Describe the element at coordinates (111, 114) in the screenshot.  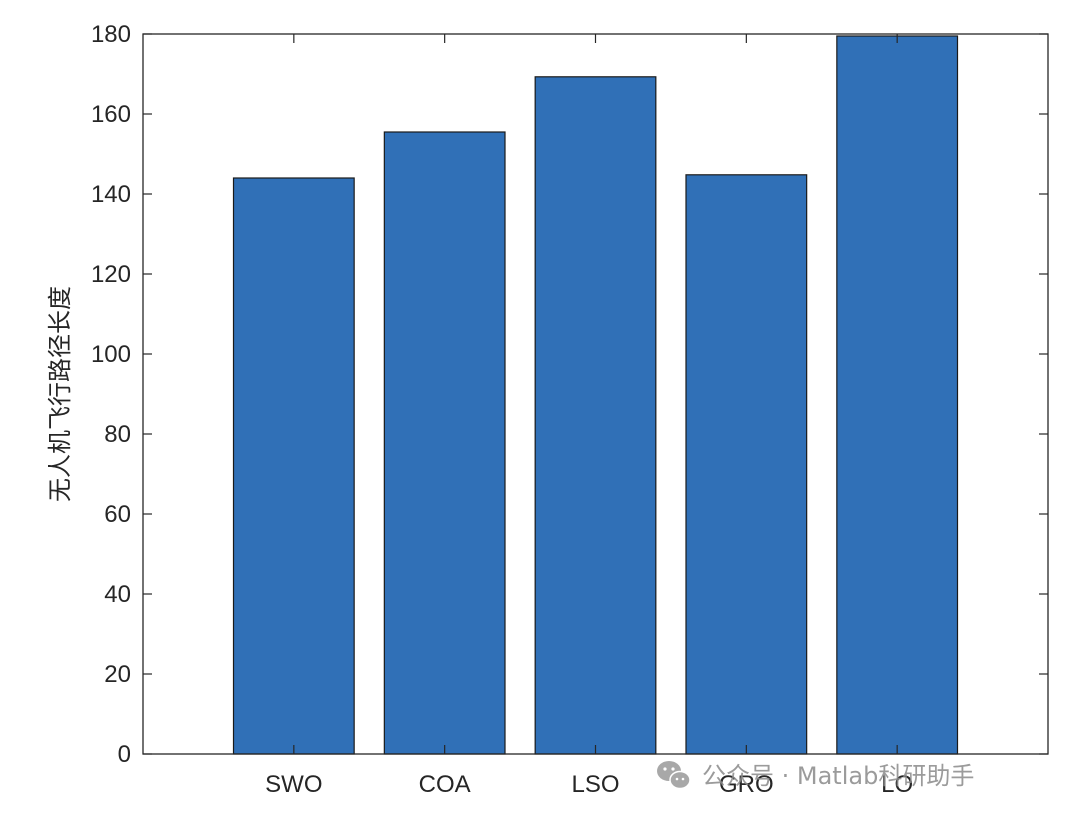
I see `y-tick-label: 160` at that location.